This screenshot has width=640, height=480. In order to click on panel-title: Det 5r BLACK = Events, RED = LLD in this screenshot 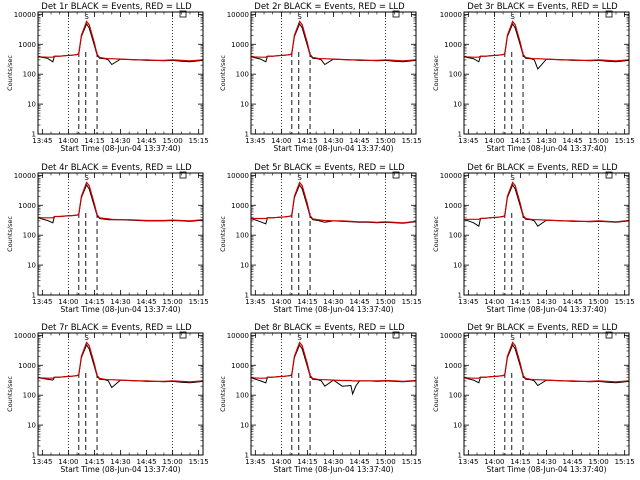, I will do `click(329, 168)`.